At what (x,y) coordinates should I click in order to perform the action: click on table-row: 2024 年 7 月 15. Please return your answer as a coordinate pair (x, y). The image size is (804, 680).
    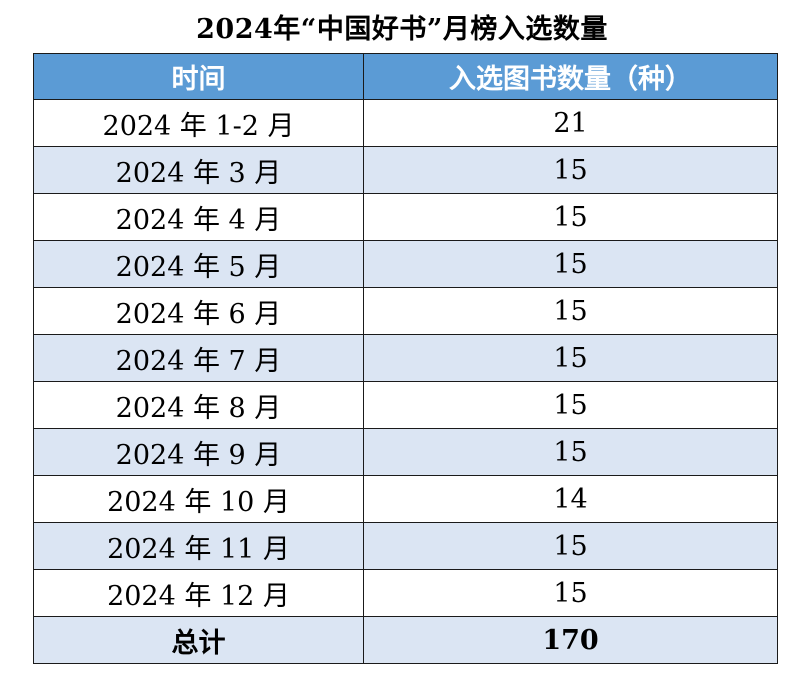
    Looking at the image, I should click on (405, 358).